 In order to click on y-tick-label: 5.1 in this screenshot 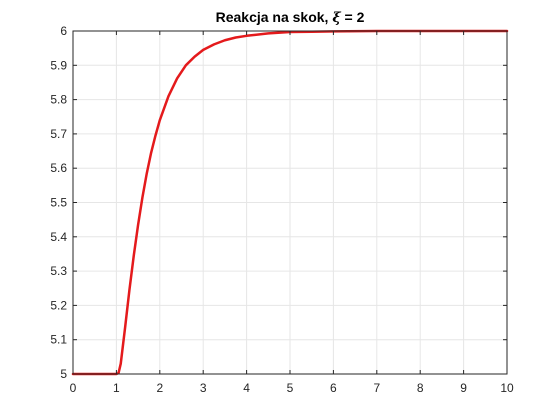, I will do `click(58, 340)`.